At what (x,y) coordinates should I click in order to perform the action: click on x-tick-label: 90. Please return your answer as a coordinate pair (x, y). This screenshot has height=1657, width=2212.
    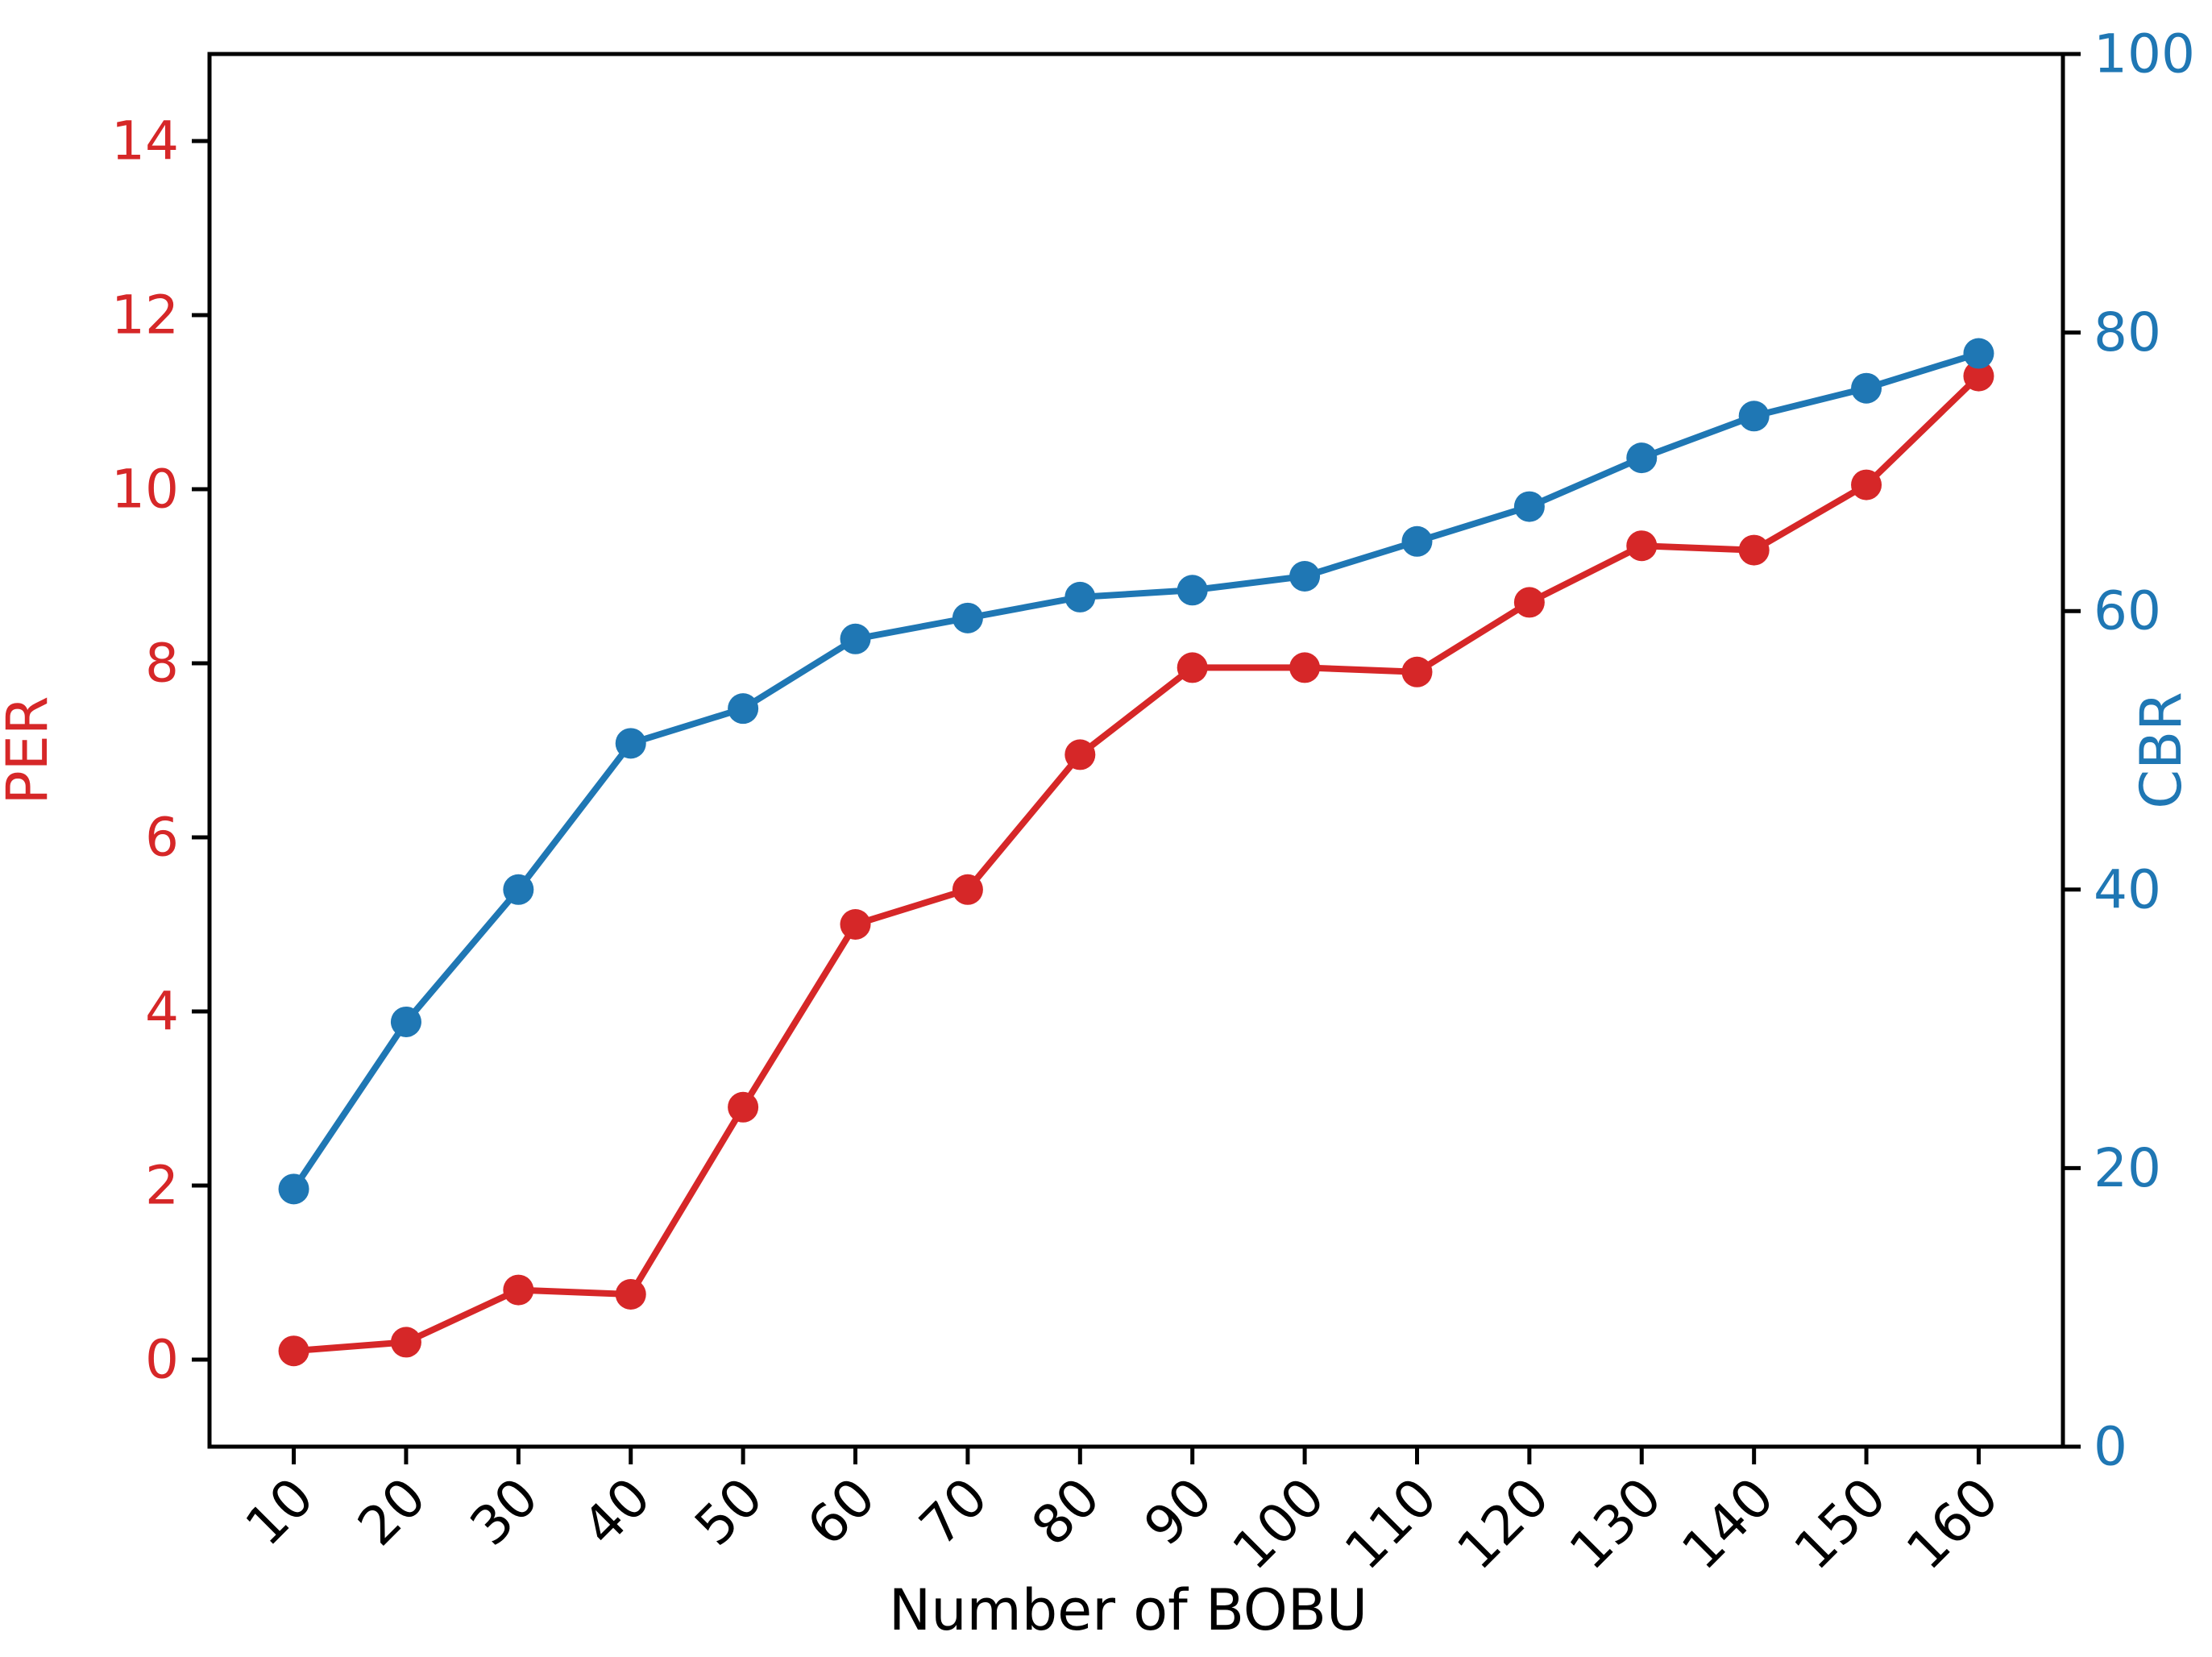
    Looking at the image, I should click on (1178, 1512).